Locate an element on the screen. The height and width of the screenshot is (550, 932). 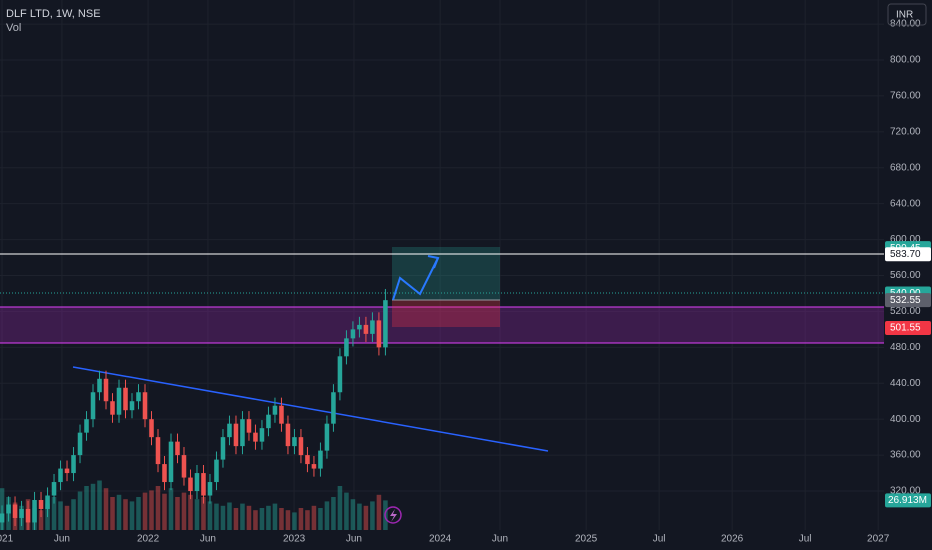
event-icon is located at coordinates (393, 515).